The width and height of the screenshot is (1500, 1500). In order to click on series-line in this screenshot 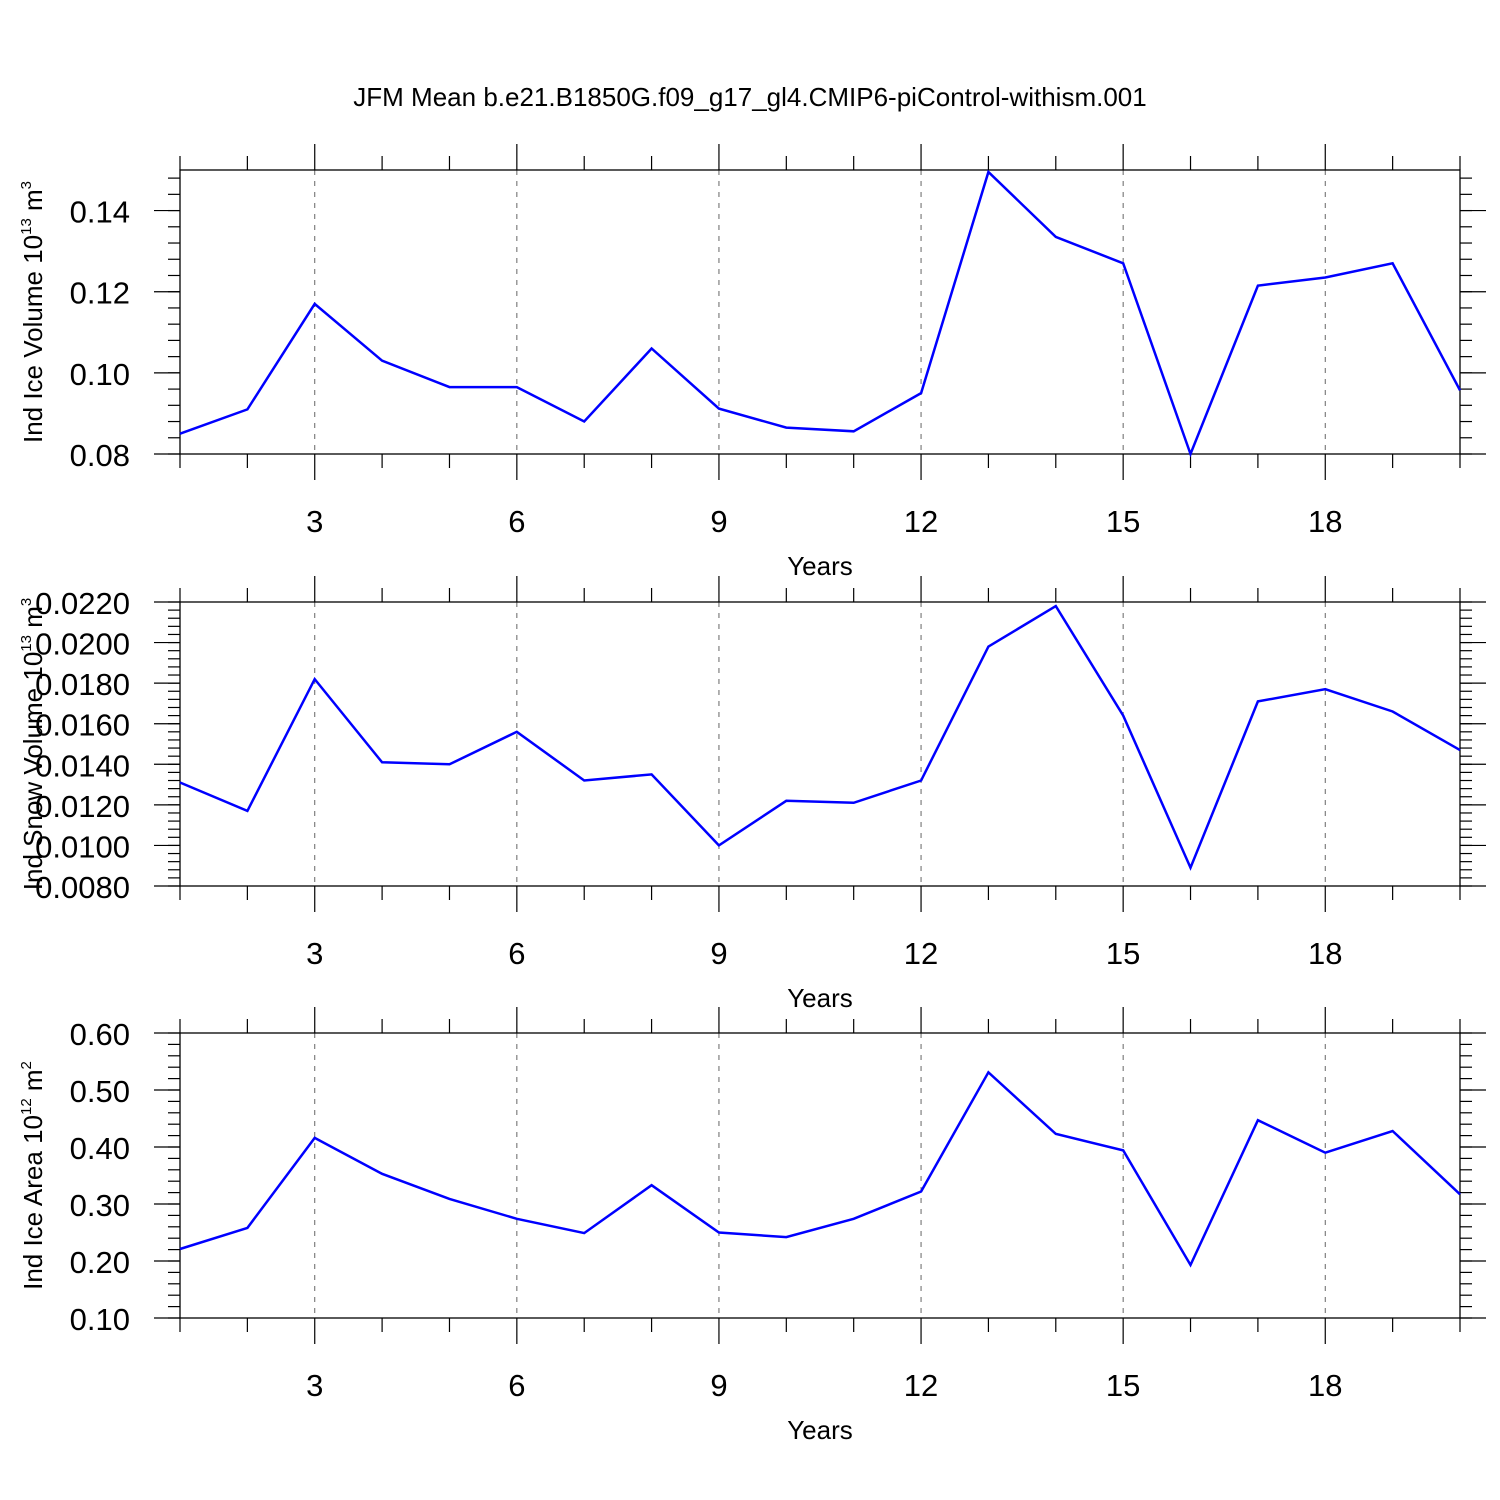, I will do `click(820, 1169)`.